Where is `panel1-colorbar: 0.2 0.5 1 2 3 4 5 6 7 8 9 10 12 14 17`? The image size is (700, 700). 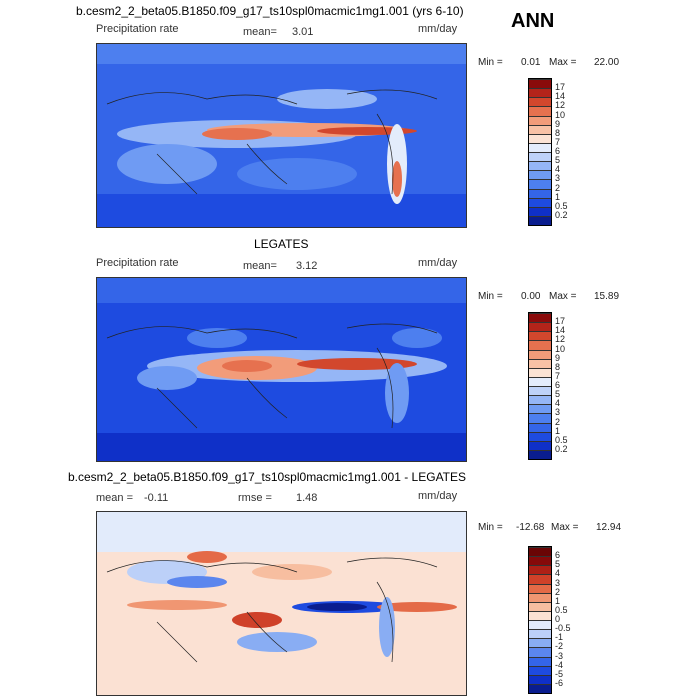 panel1-colorbar: 0.2 0.5 1 2 3 4 5 6 7 8 9 10 12 14 17 is located at coordinates (548, 152).